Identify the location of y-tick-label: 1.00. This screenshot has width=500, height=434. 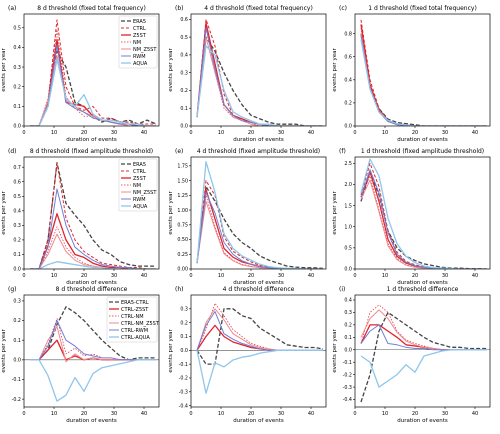
(182, 211).